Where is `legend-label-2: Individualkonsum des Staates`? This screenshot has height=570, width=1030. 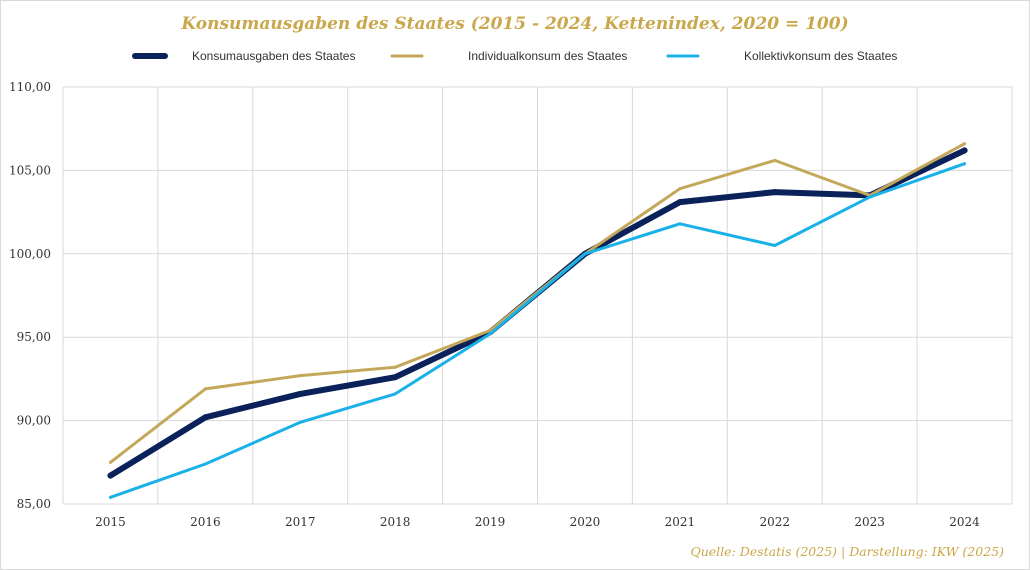
legend-label-2: Individualkonsum des Staates is located at coordinates (547, 56).